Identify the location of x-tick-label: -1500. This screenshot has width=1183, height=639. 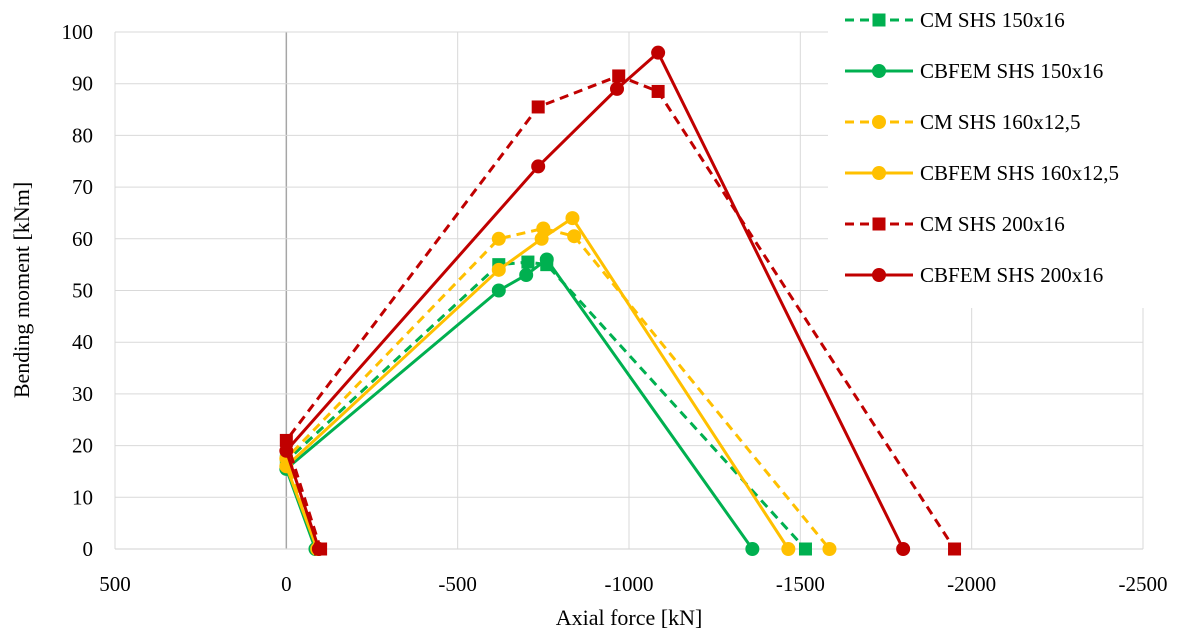
(800, 584).